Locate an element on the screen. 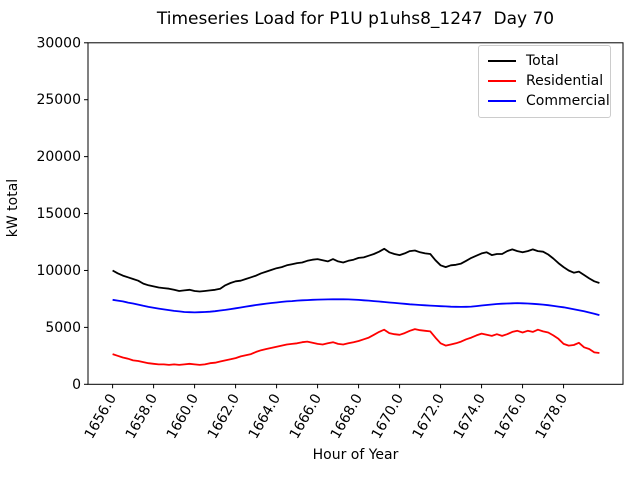 Image resolution: width=640 pixels, height=480 pixels. y-axis-label: kW total is located at coordinates (13, 208).